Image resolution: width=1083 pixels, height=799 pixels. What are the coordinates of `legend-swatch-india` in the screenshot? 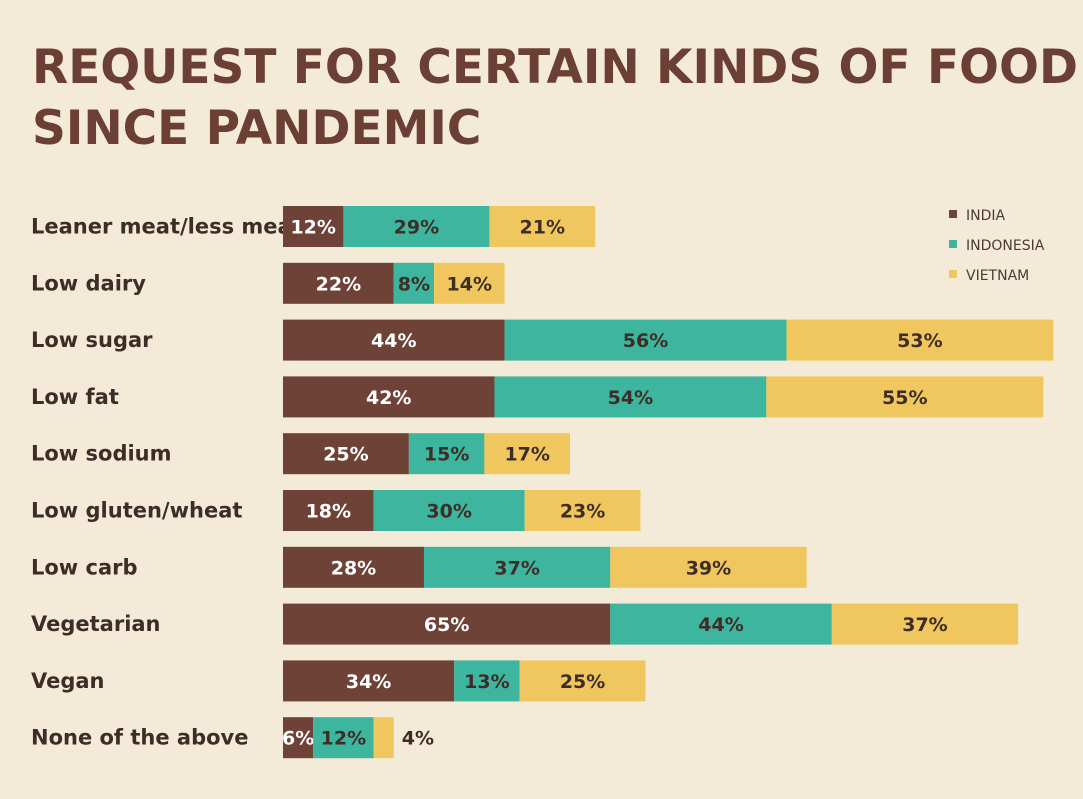 It's located at (953, 214).